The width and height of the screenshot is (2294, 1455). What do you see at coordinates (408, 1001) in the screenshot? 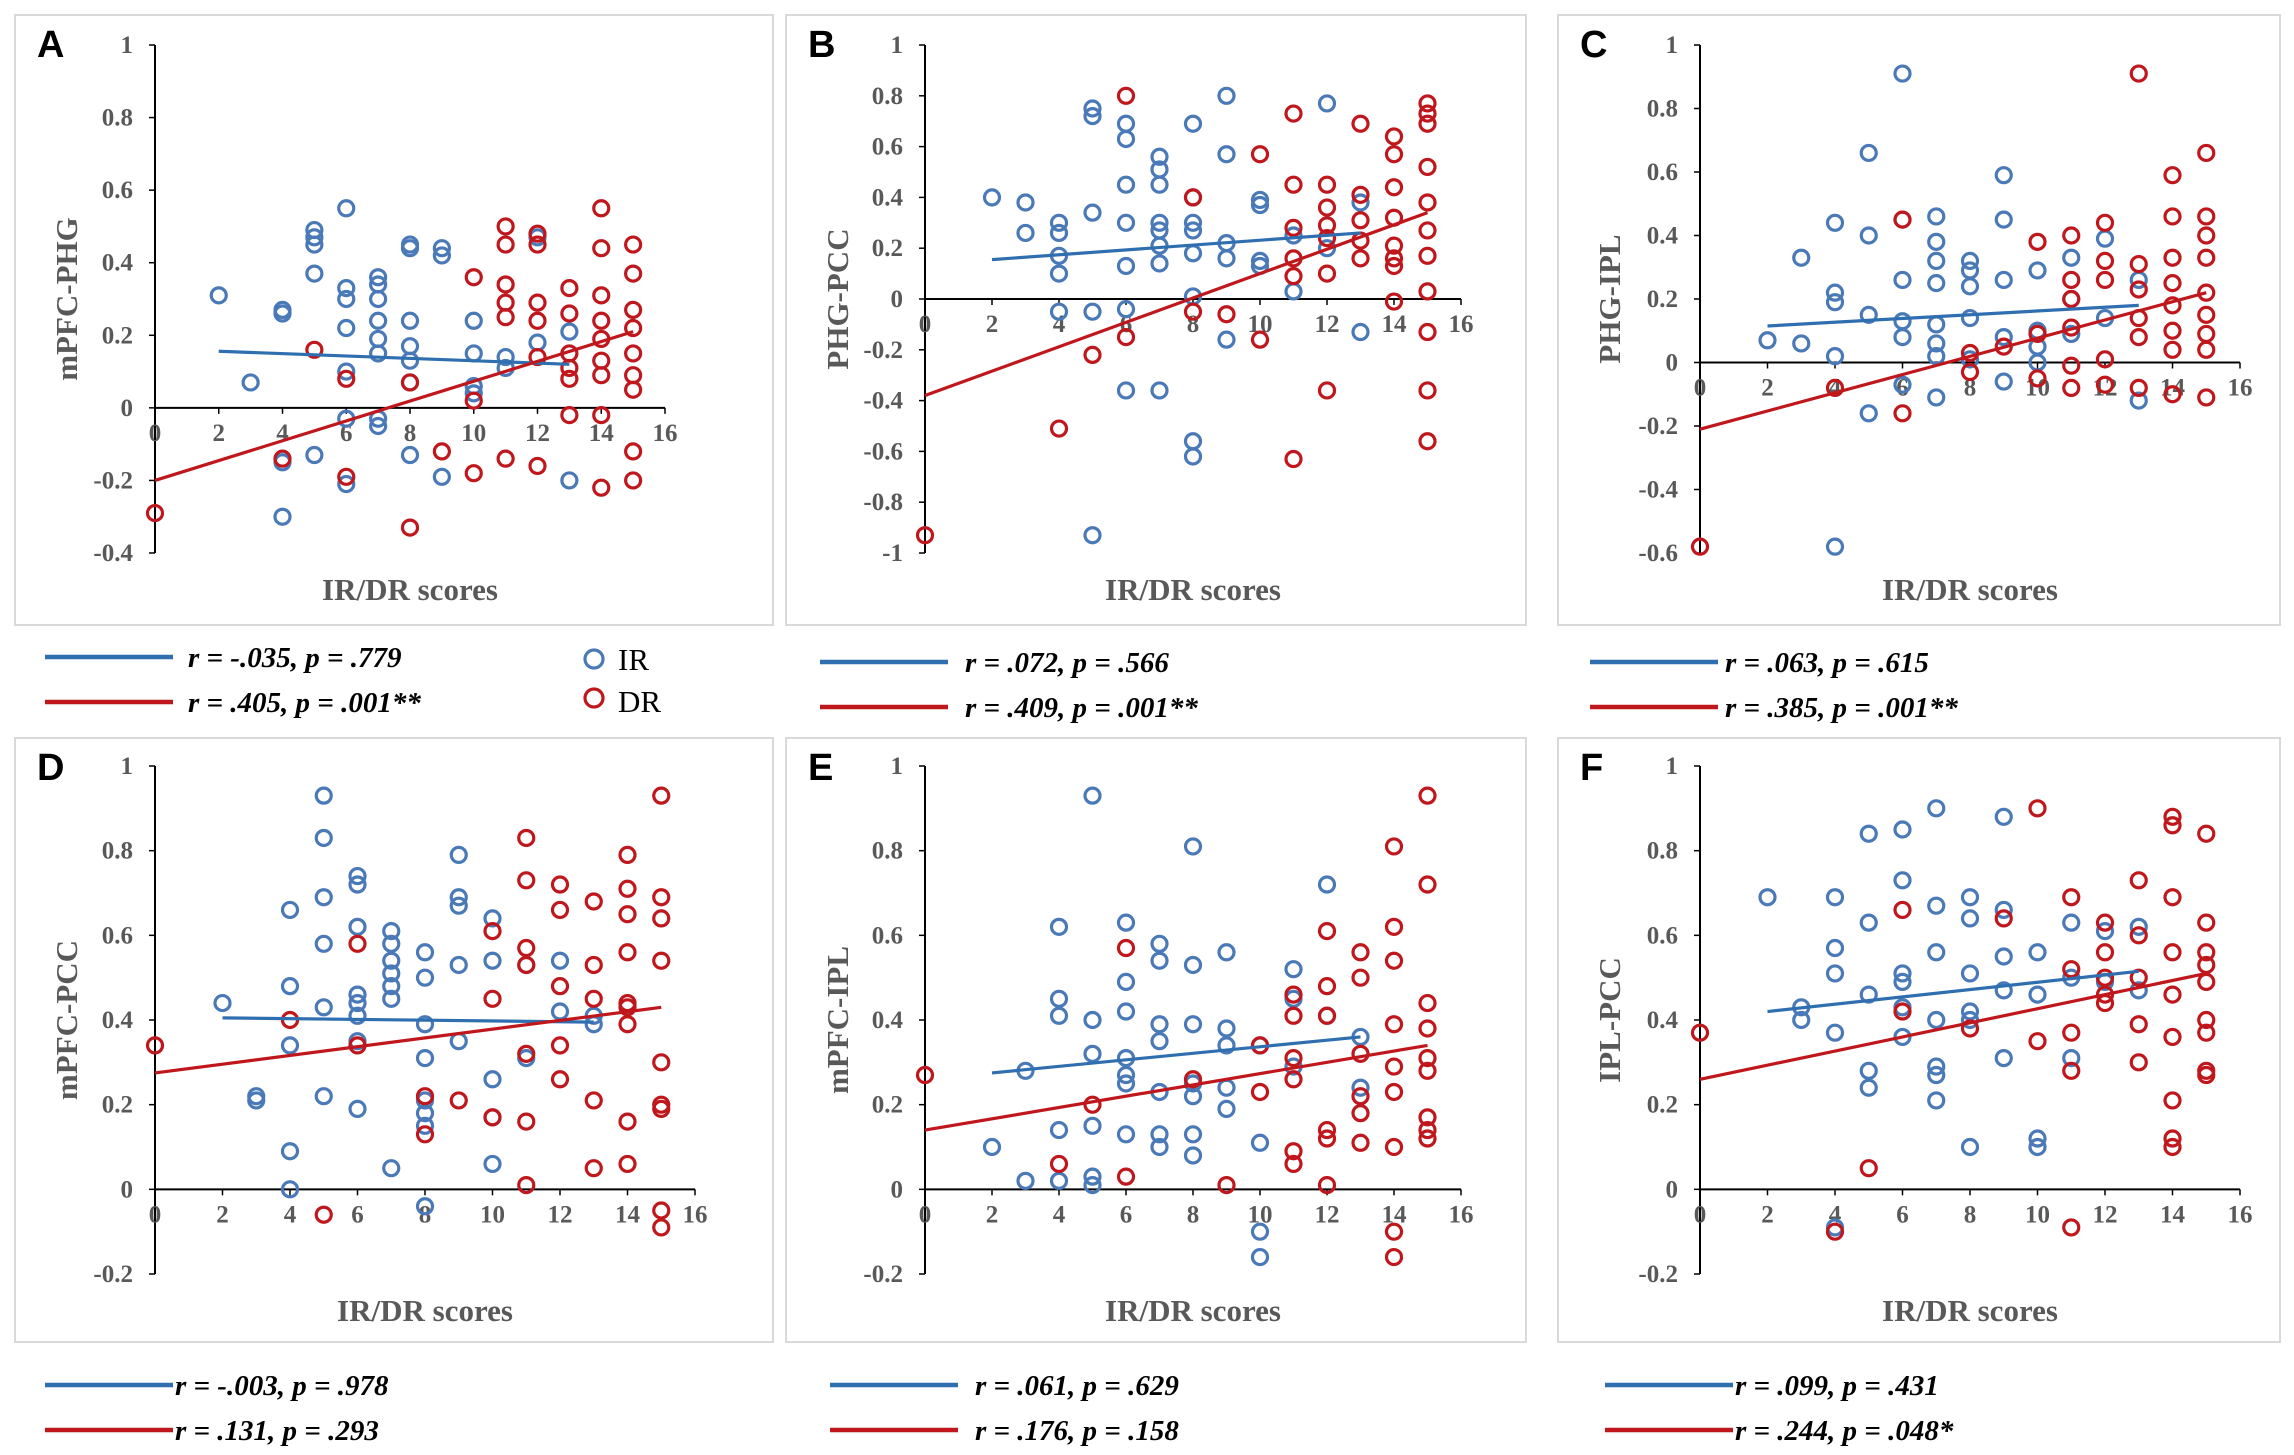
I see `series-ir` at bounding box center [408, 1001].